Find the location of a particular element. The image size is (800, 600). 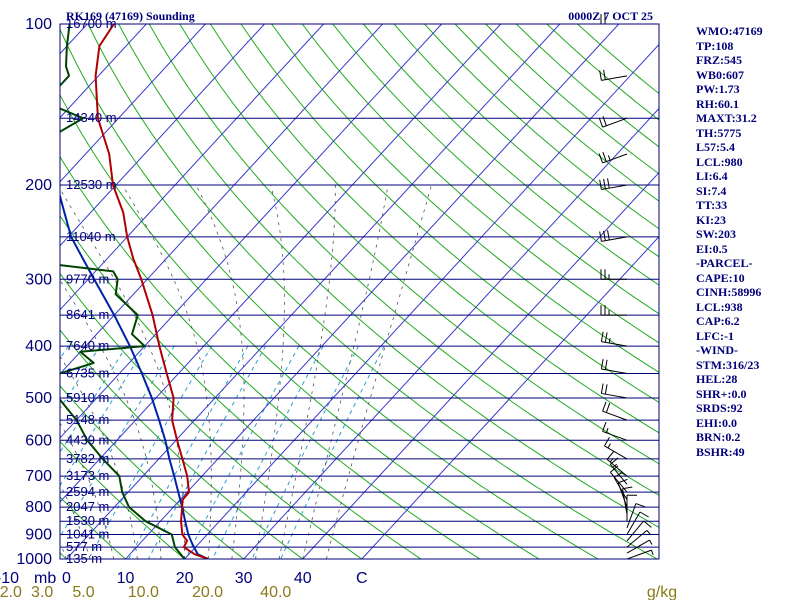

temperature-tick-label: 0 is located at coordinates (66, 578).